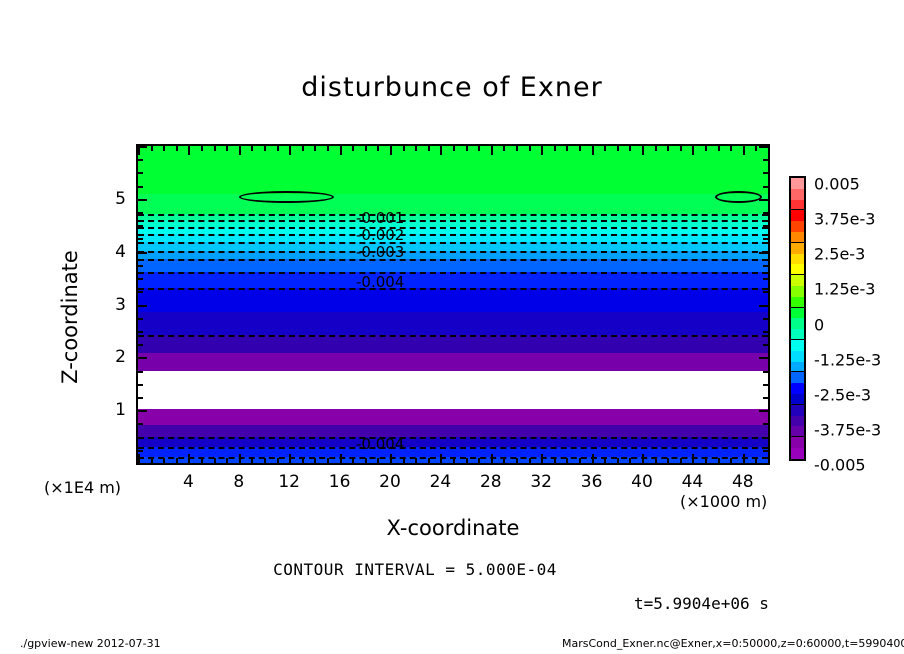 The height and width of the screenshot is (654, 904). I want to click on y-tick-label: 5, so click(120, 198).